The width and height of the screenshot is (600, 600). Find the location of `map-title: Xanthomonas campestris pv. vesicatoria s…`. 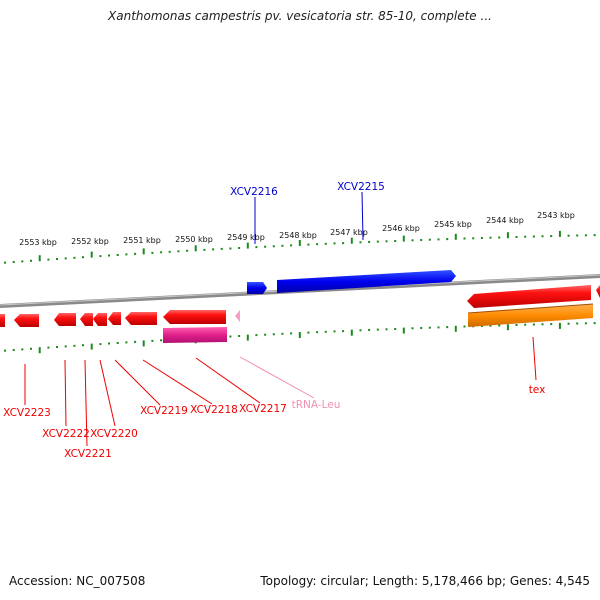

map-title: Xanthomonas campestris pv. vesicatoria s… is located at coordinates (300, 16).